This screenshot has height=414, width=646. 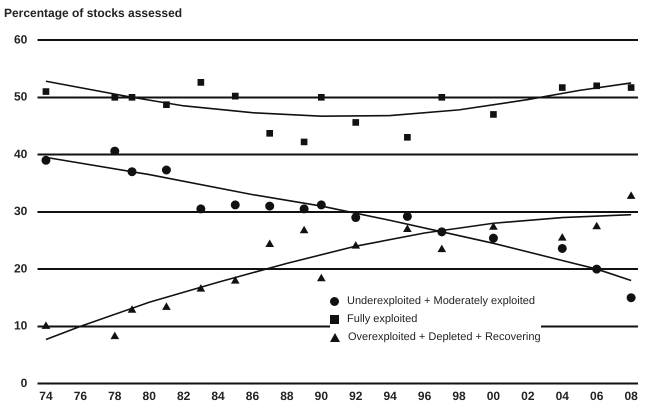 What do you see at coordinates (253, 396) in the screenshot?
I see `x-tick-label: 86` at bounding box center [253, 396].